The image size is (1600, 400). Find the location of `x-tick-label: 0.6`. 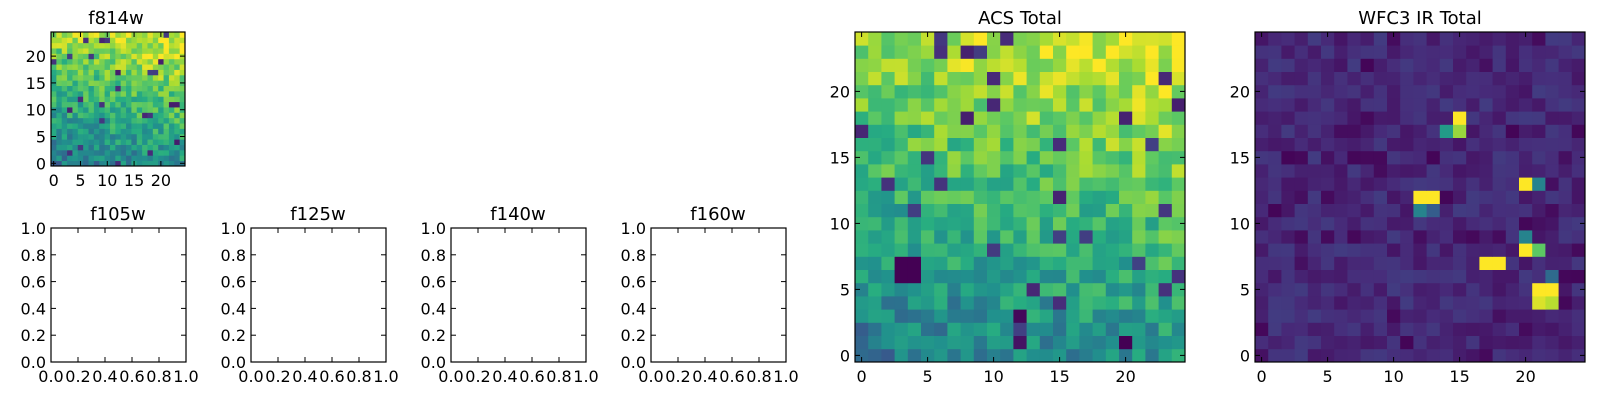

x-tick-label: 0.6 is located at coordinates (731, 376).